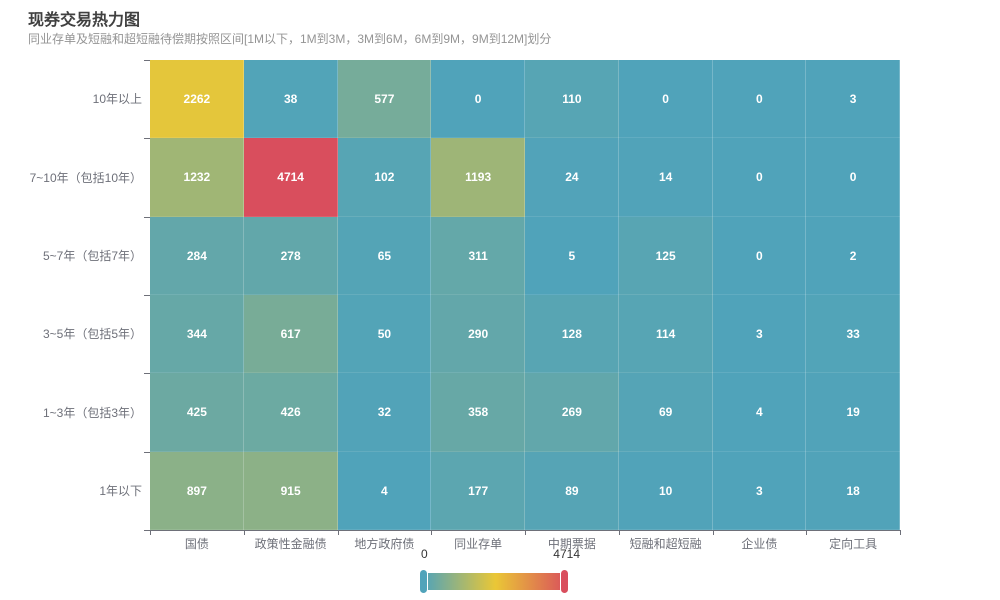 The height and width of the screenshot is (600, 1000). What do you see at coordinates (117, 99) in the screenshot?
I see `y-axis-label: 10年以上` at bounding box center [117, 99].